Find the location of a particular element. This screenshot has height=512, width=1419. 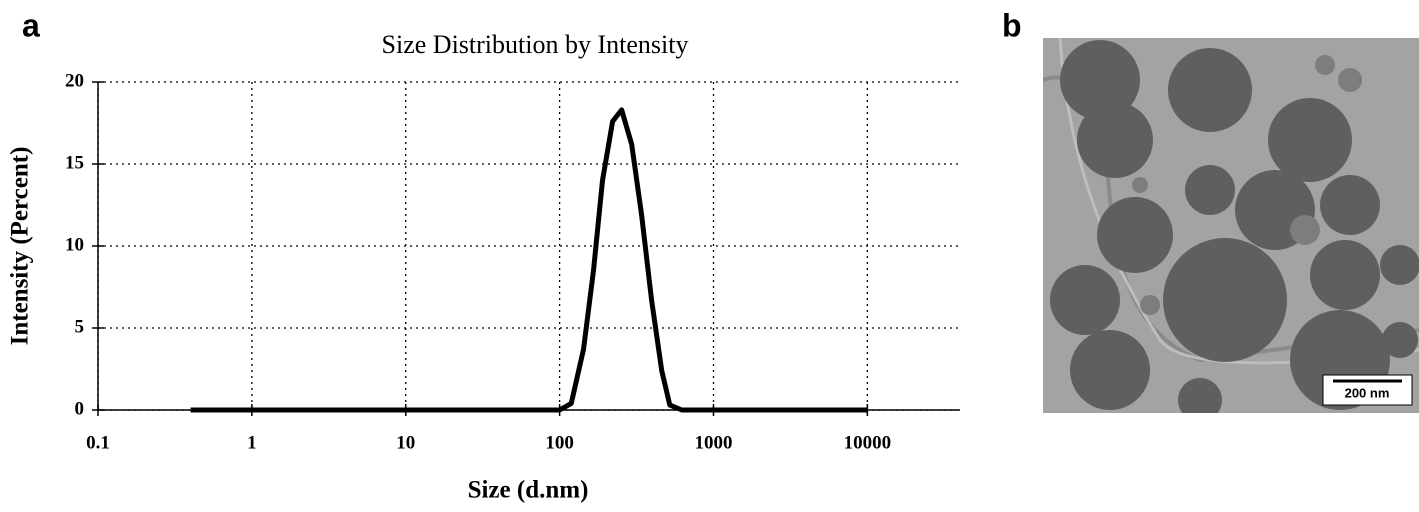

scale-bar-label: 200 nm is located at coordinates (1367, 392).